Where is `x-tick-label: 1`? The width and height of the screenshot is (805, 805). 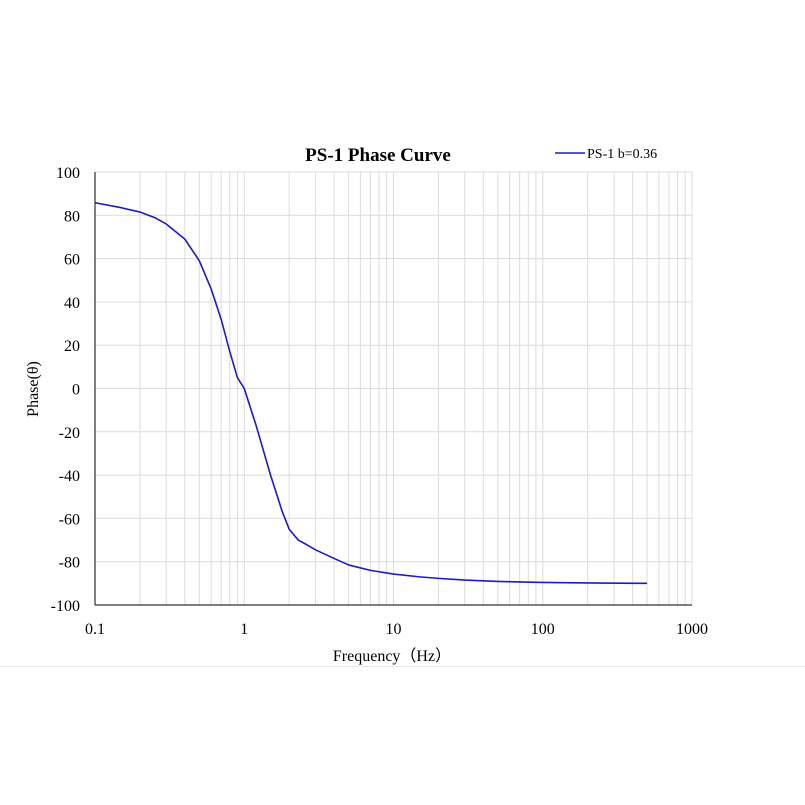
x-tick-label: 1 is located at coordinates (244, 629).